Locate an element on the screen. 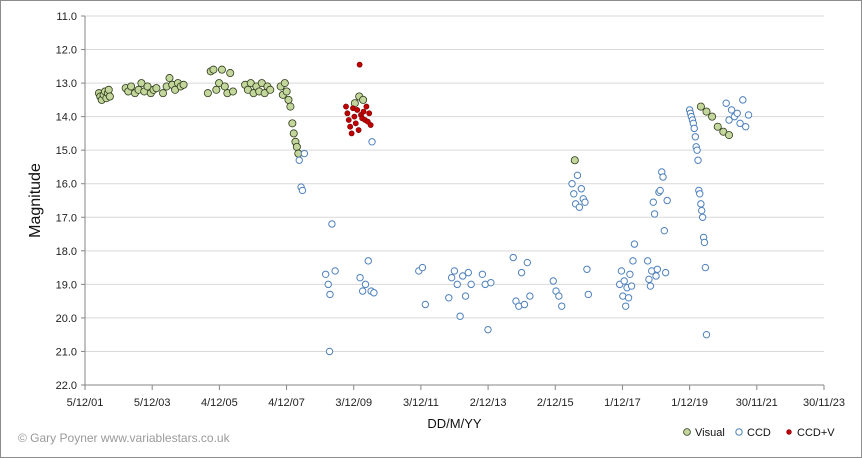 The image size is (862, 458). x-tick-label: 3/12/09 is located at coordinates (353, 403).